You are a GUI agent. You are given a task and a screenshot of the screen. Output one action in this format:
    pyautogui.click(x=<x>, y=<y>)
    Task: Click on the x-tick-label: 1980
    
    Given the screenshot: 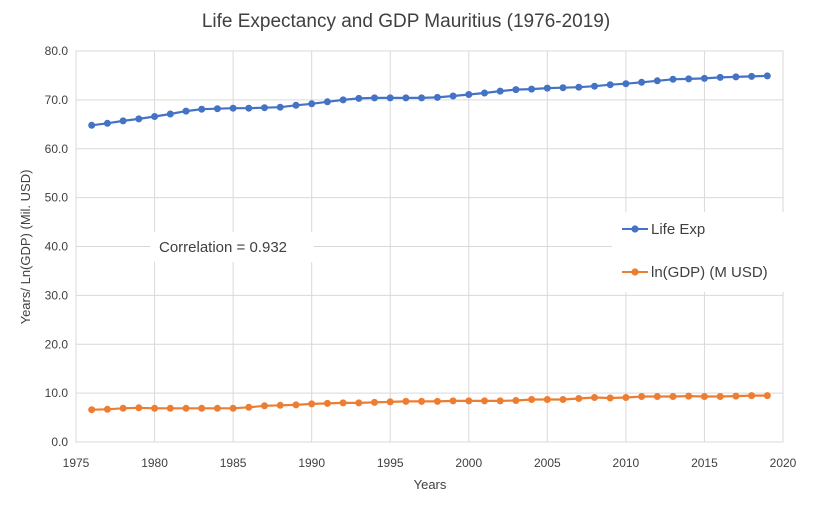 What is the action you would take?
    pyautogui.click(x=154, y=463)
    